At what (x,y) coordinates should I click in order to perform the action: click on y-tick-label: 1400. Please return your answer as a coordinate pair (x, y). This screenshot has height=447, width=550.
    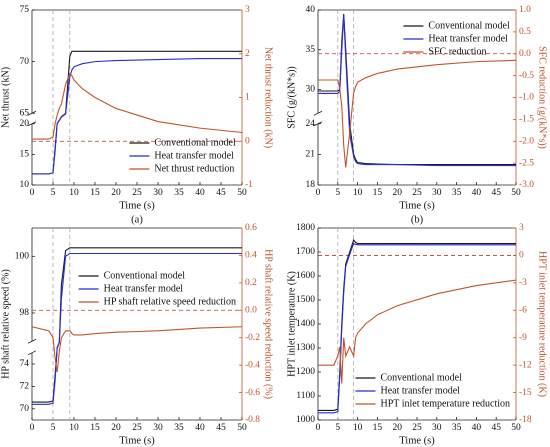
    Looking at the image, I should click on (305, 324).